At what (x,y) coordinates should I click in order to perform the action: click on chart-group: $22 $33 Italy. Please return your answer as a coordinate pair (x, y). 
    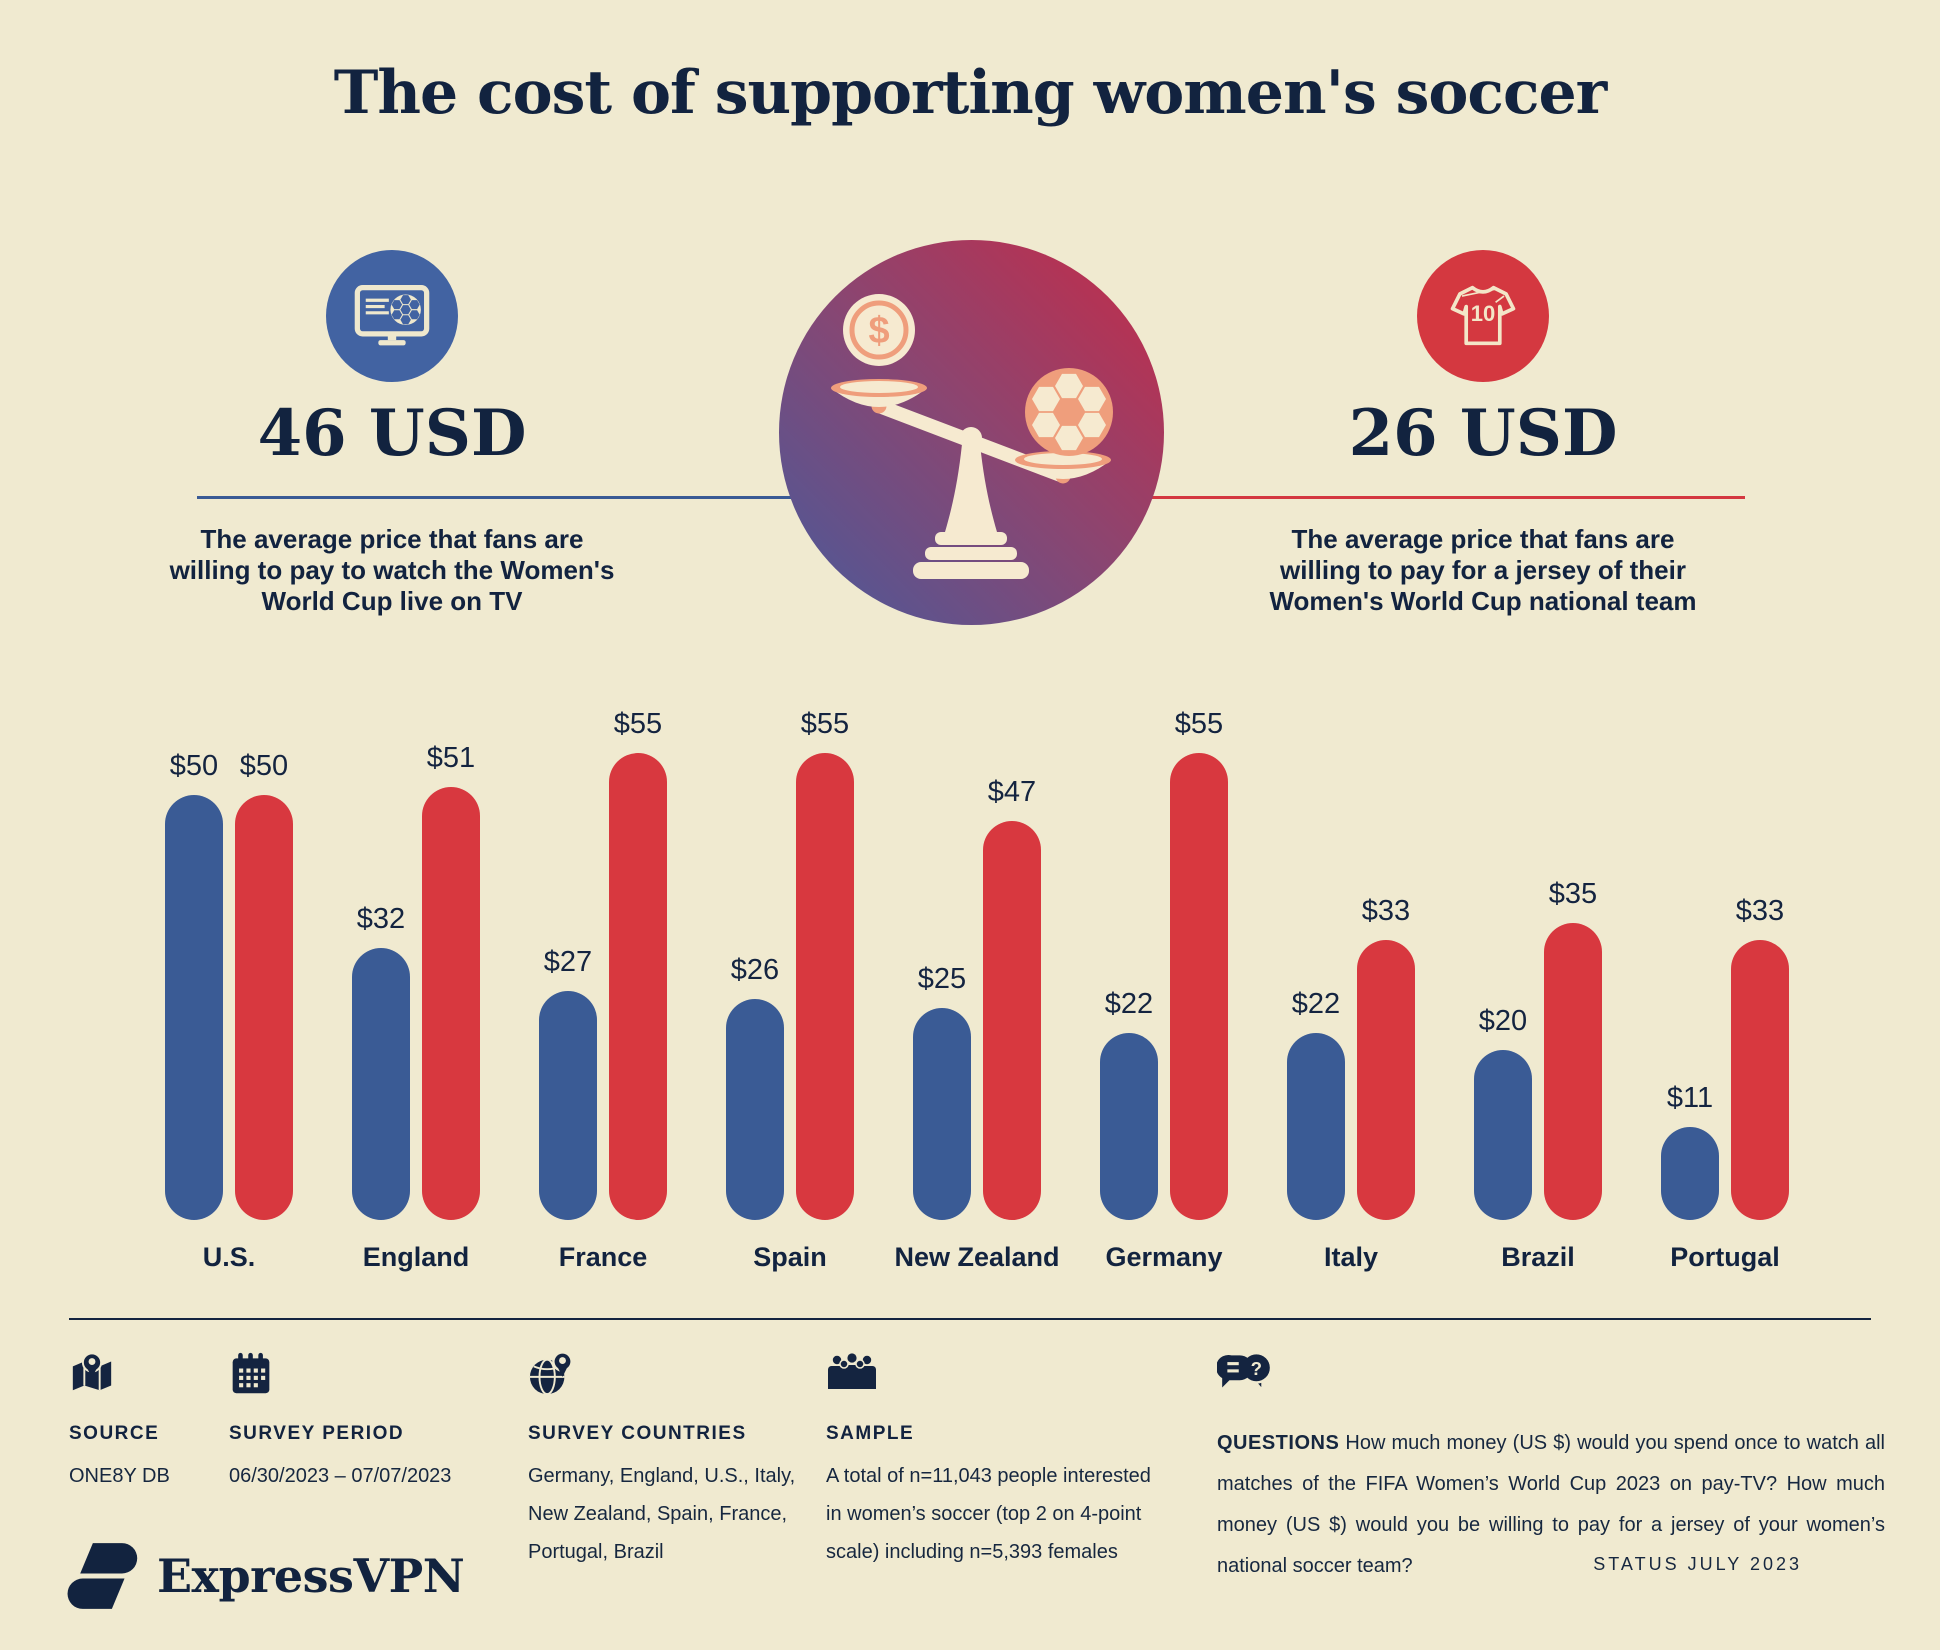
    Looking at the image, I should click on (1351, 976).